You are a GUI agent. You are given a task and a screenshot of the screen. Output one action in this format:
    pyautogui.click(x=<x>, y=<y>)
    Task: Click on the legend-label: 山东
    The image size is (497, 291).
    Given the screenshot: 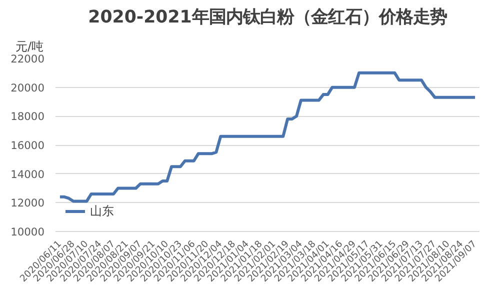 What is the action you would take?
    pyautogui.click(x=102, y=211)
    